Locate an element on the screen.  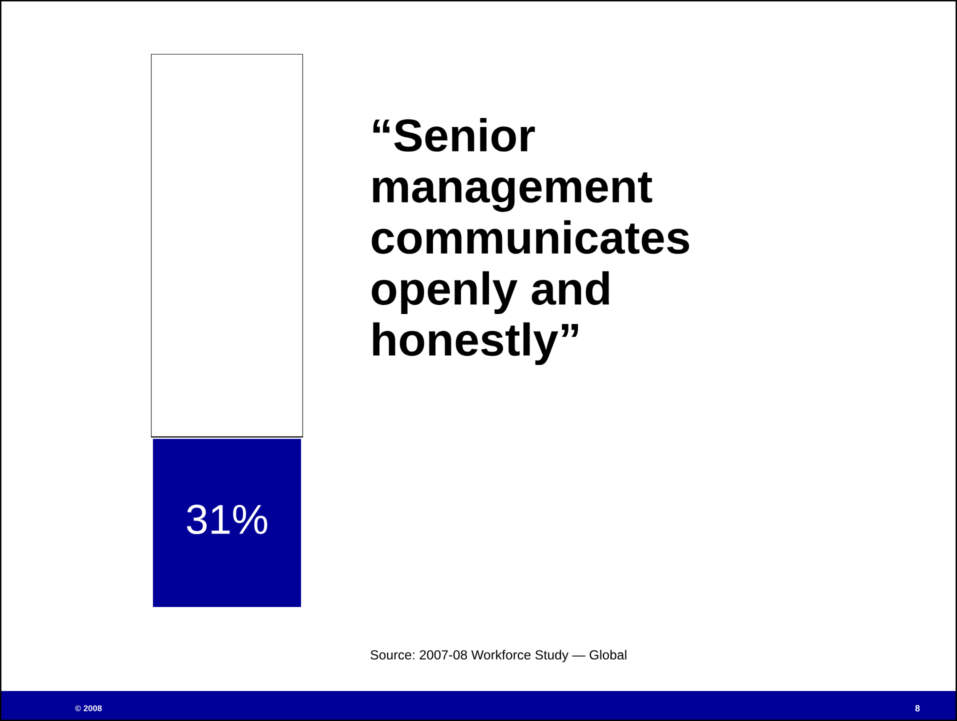
data-label: 31% is located at coordinates (227, 519).